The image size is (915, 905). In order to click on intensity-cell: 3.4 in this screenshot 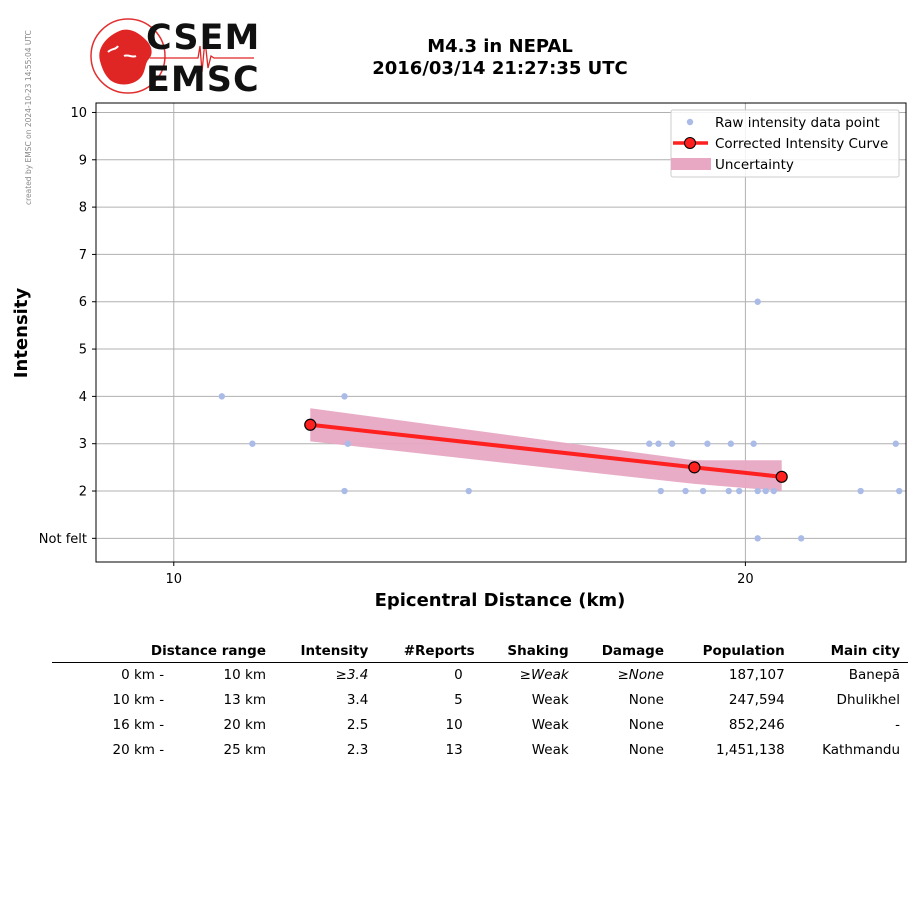, I will do `click(357, 700)`.